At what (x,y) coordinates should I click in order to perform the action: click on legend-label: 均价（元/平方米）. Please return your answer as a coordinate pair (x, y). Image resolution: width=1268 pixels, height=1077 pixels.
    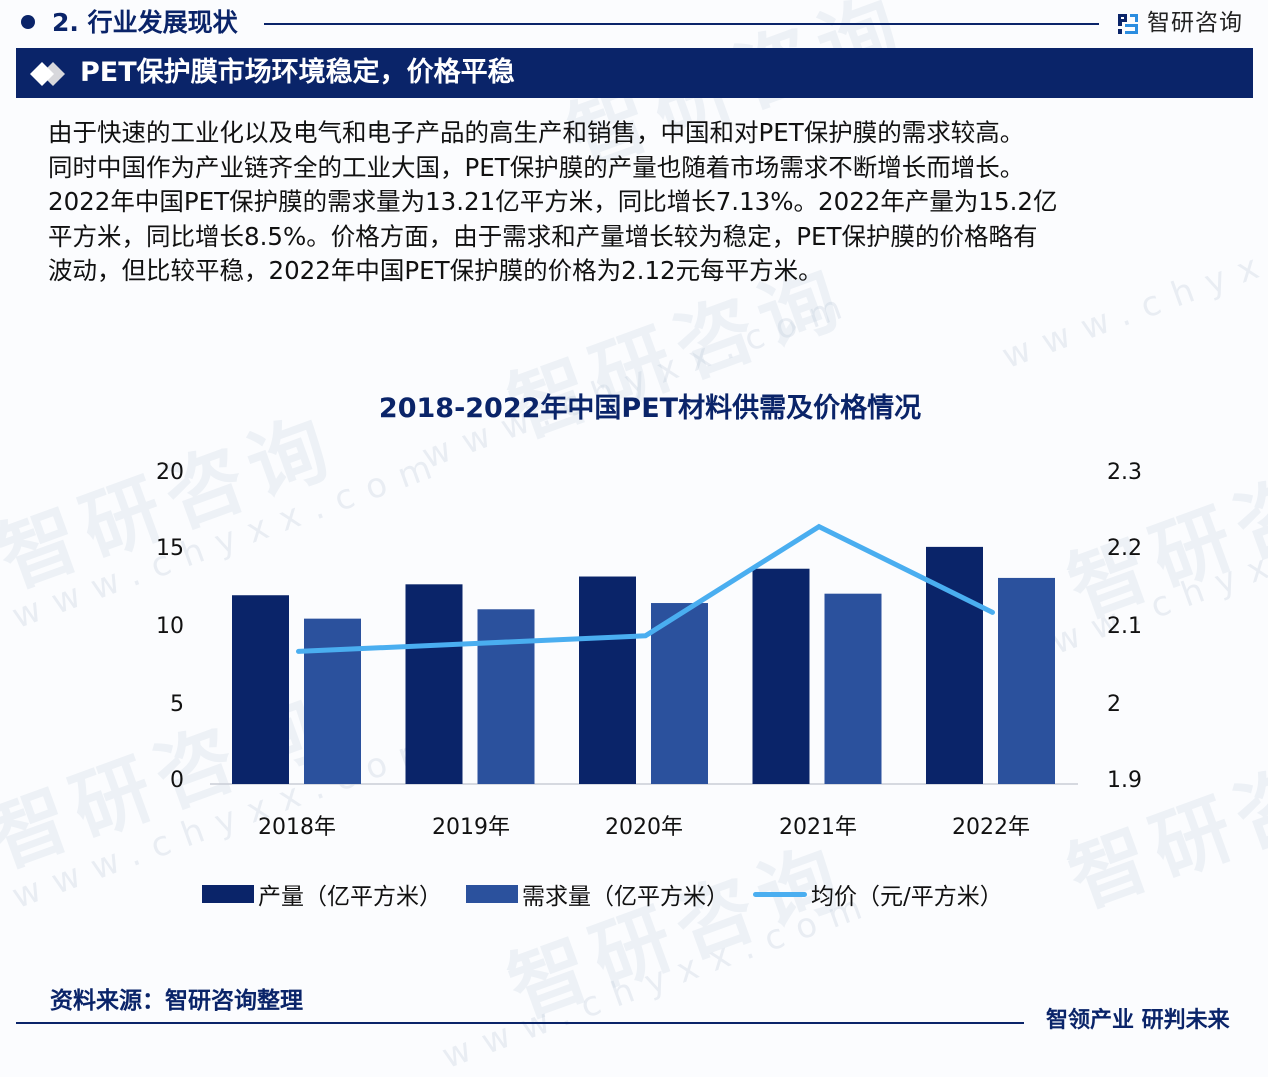
    Looking at the image, I should click on (907, 897).